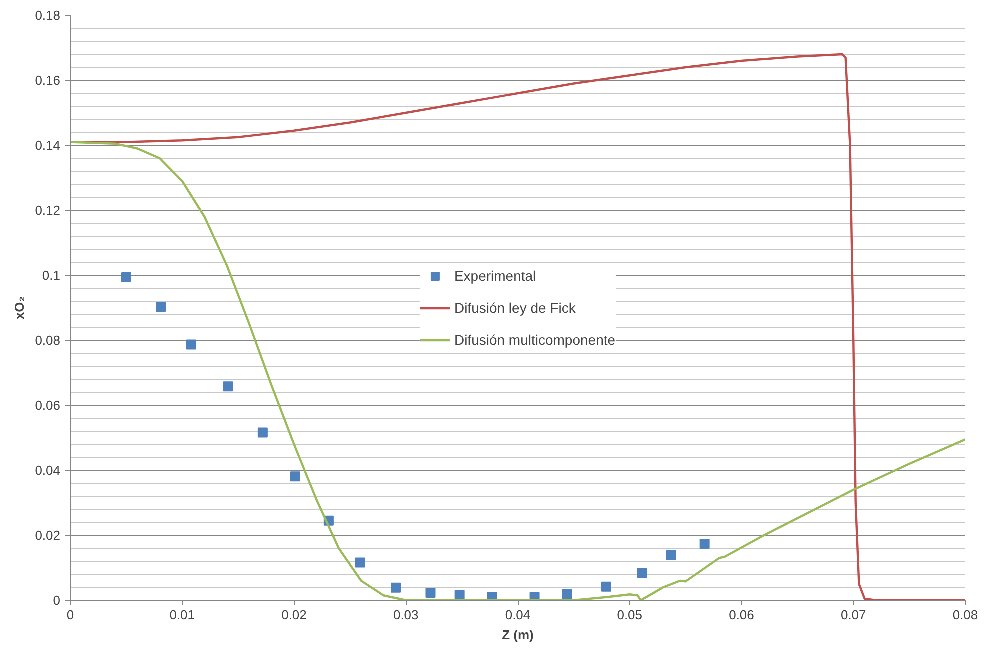 This screenshot has width=995, height=648. Describe the element at coordinates (183, 615) in the screenshot. I see `x-tick-label: 0.01` at that location.